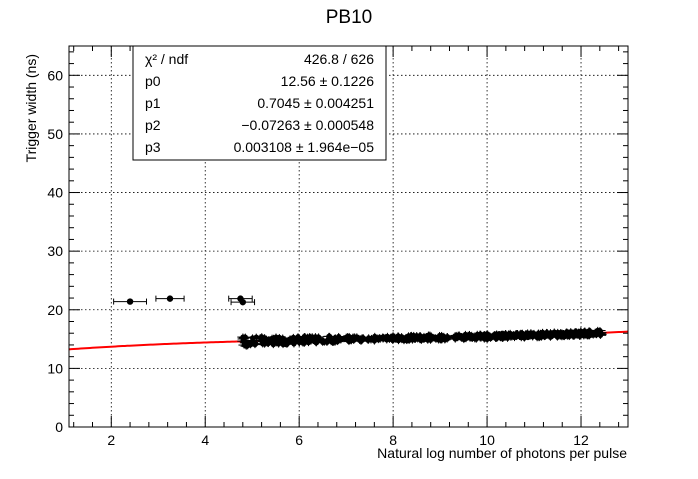 The height and width of the screenshot is (479, 698). Describe the element at coordinates (153, 125) in the screenshot. I see `stats-param-name: p2` at that location.